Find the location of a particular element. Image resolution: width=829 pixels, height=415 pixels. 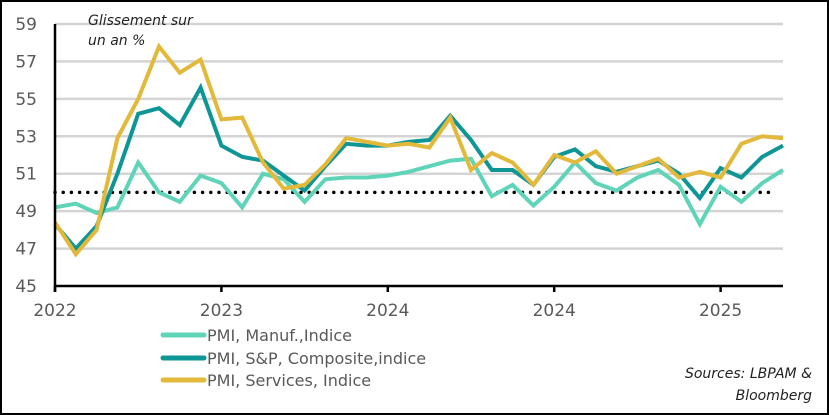

y-tick-label: 45 is located at coordinates (26, 287).